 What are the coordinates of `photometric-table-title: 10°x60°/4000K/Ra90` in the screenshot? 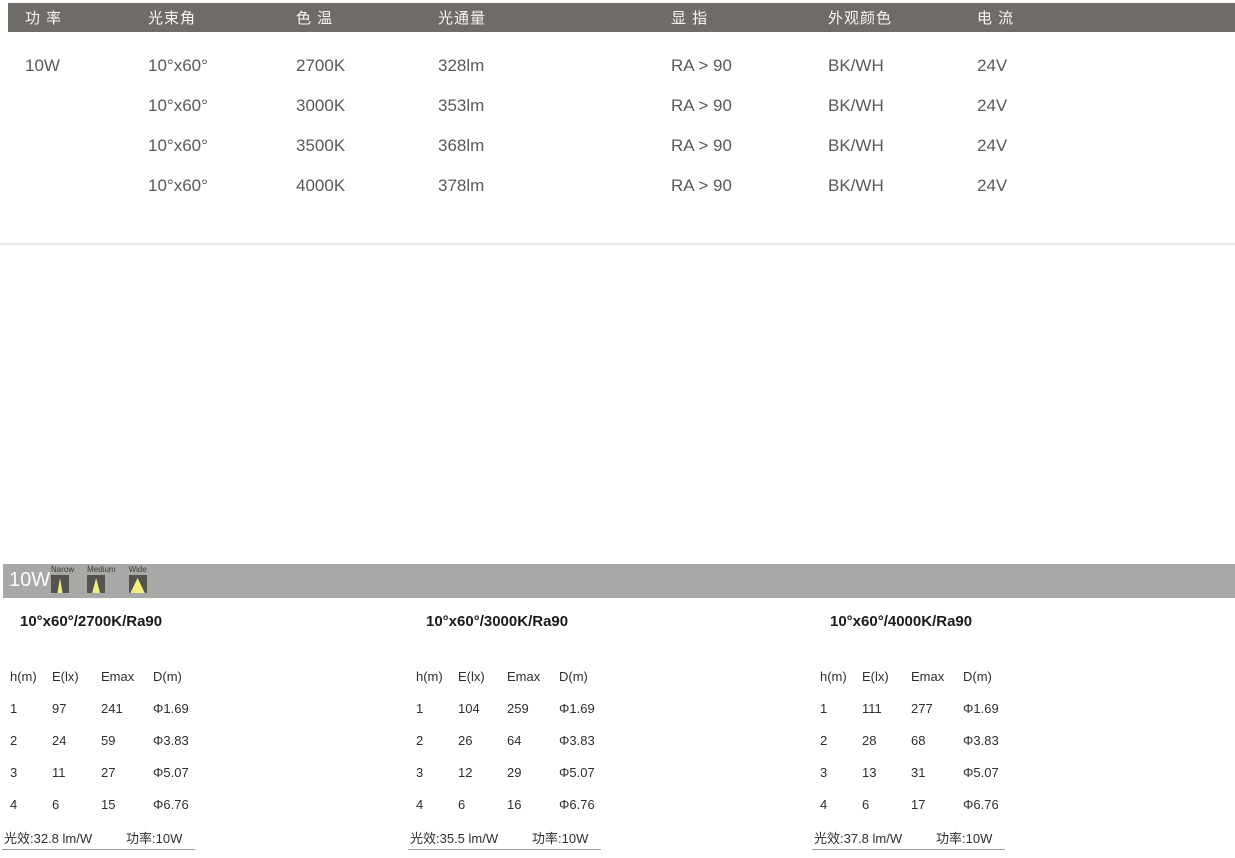 It's located at (901, 621).